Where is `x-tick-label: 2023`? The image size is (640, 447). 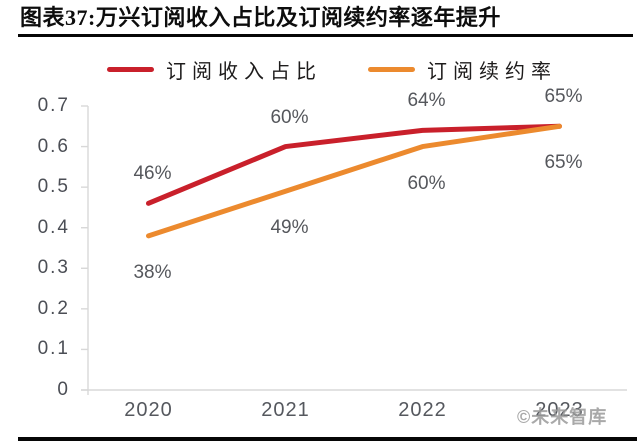
x-tick-label: 2023 is located at coordinates (559, 410).